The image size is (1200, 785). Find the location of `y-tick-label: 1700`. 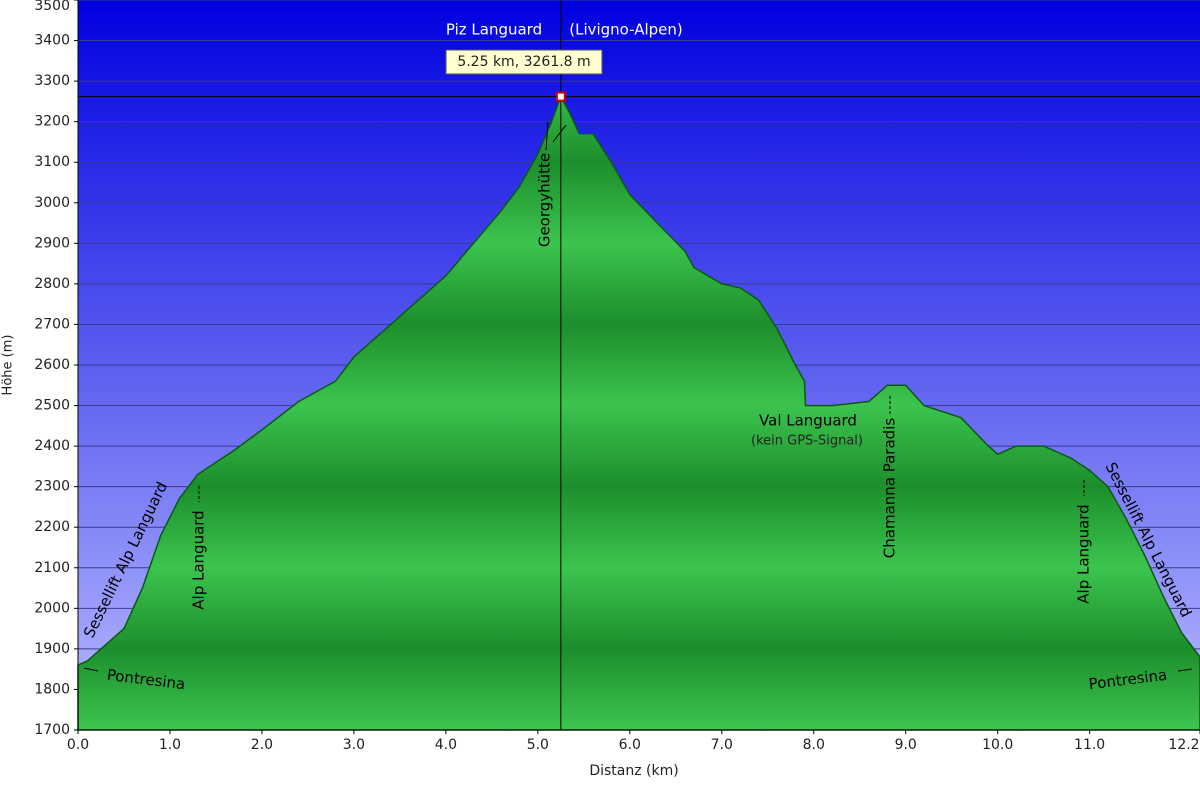

y-tick-label: 1700 is located at coordinates (52, 730).